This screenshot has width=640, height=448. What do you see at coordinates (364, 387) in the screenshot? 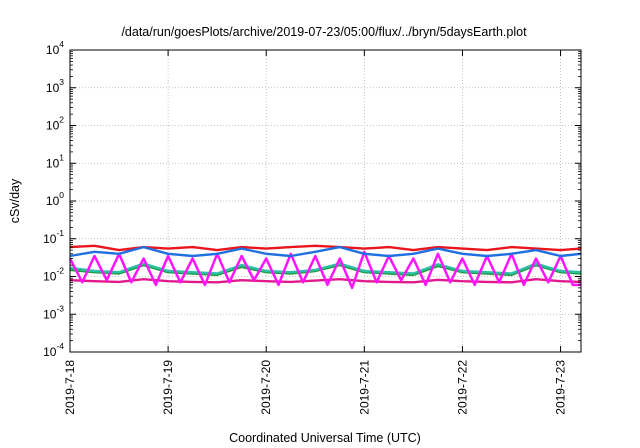
I see `x-tick-label: 2019-7-21` at bounding box center [364, 387].